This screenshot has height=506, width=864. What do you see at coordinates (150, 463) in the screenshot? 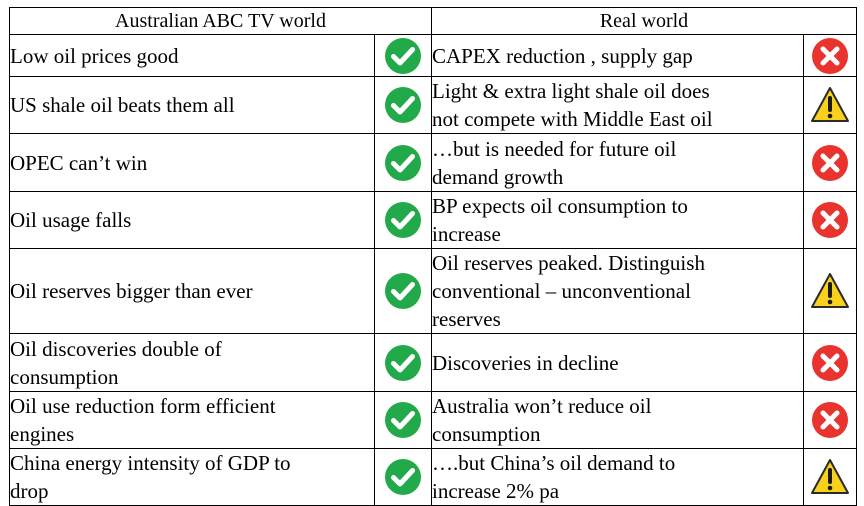
I see `left-claim-line: China energy intensity of GDP to` at bounding box center [150, 463].